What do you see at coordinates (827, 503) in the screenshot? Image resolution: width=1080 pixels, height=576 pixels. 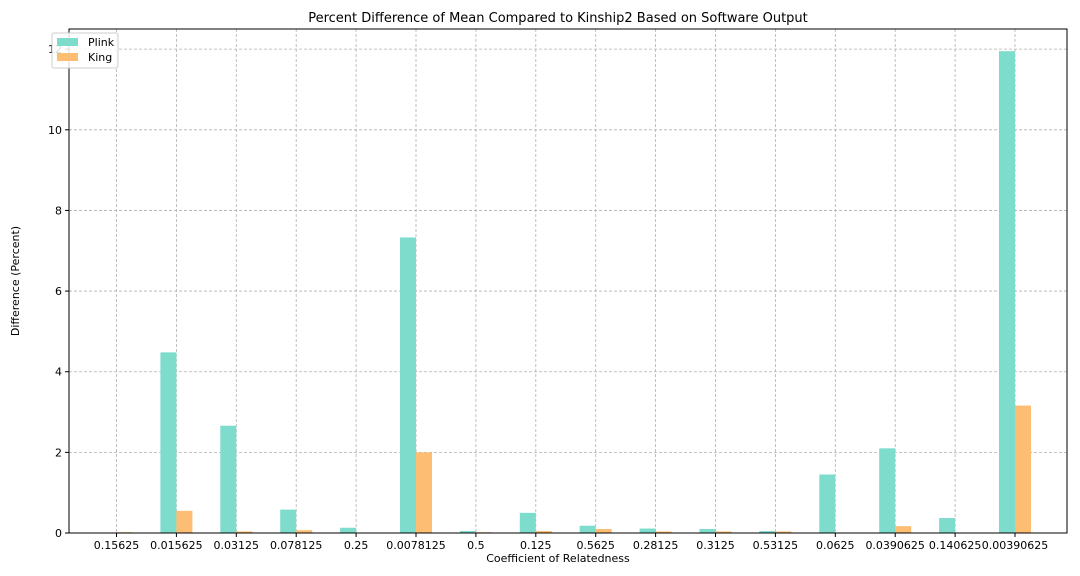 I see `bar-plink-0.0625` at bounding box center [827, 503].